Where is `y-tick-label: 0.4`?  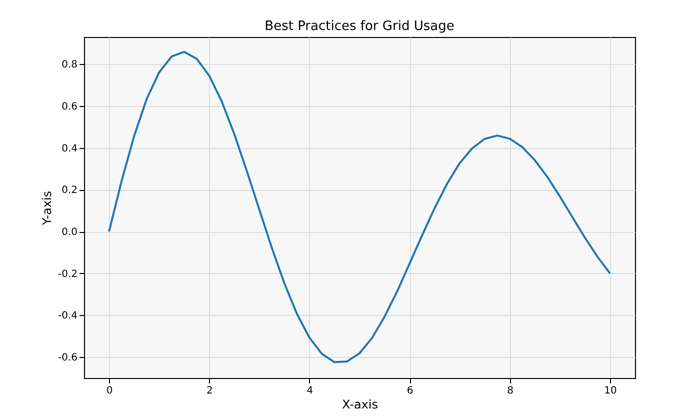 y-tick-label: 0.4 is located at coordinates (70, 148).